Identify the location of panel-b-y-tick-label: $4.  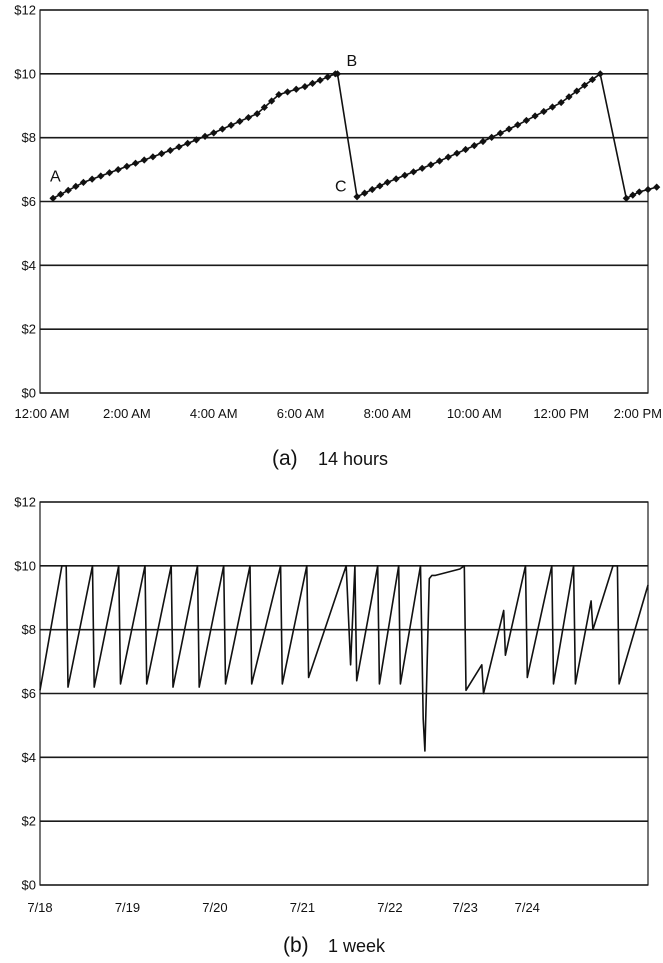
(29, 757).